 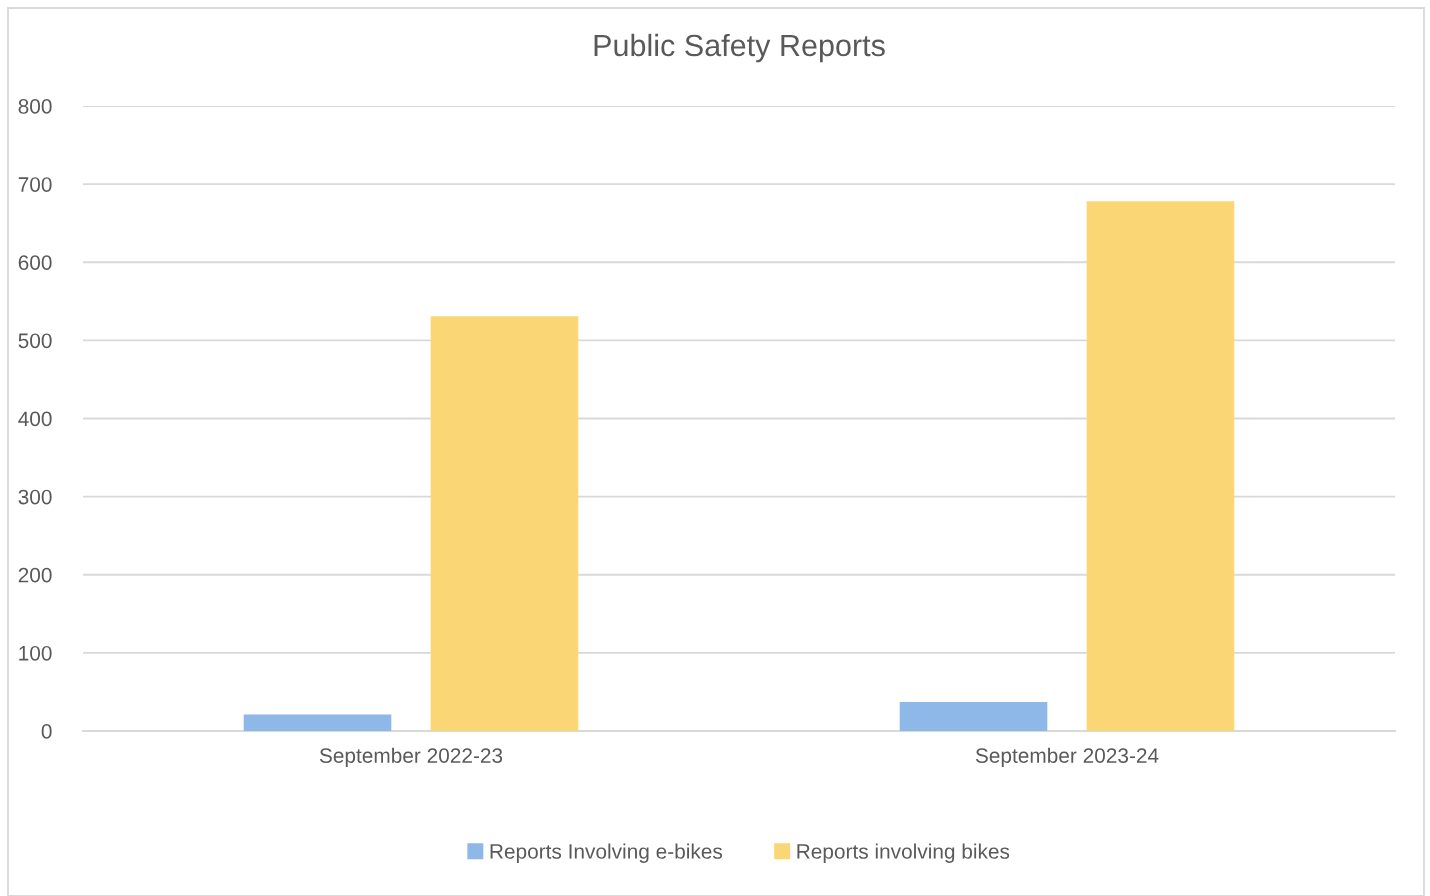 I want to click on y-tick-label: 600, so click(x=35, y=262).